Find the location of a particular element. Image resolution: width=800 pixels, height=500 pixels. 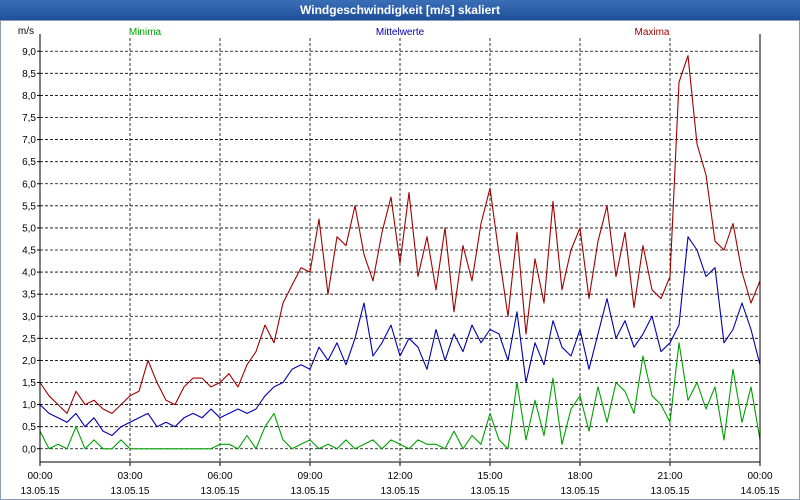

y-tick-label: 5,5 is located at coordinates (29, 206).